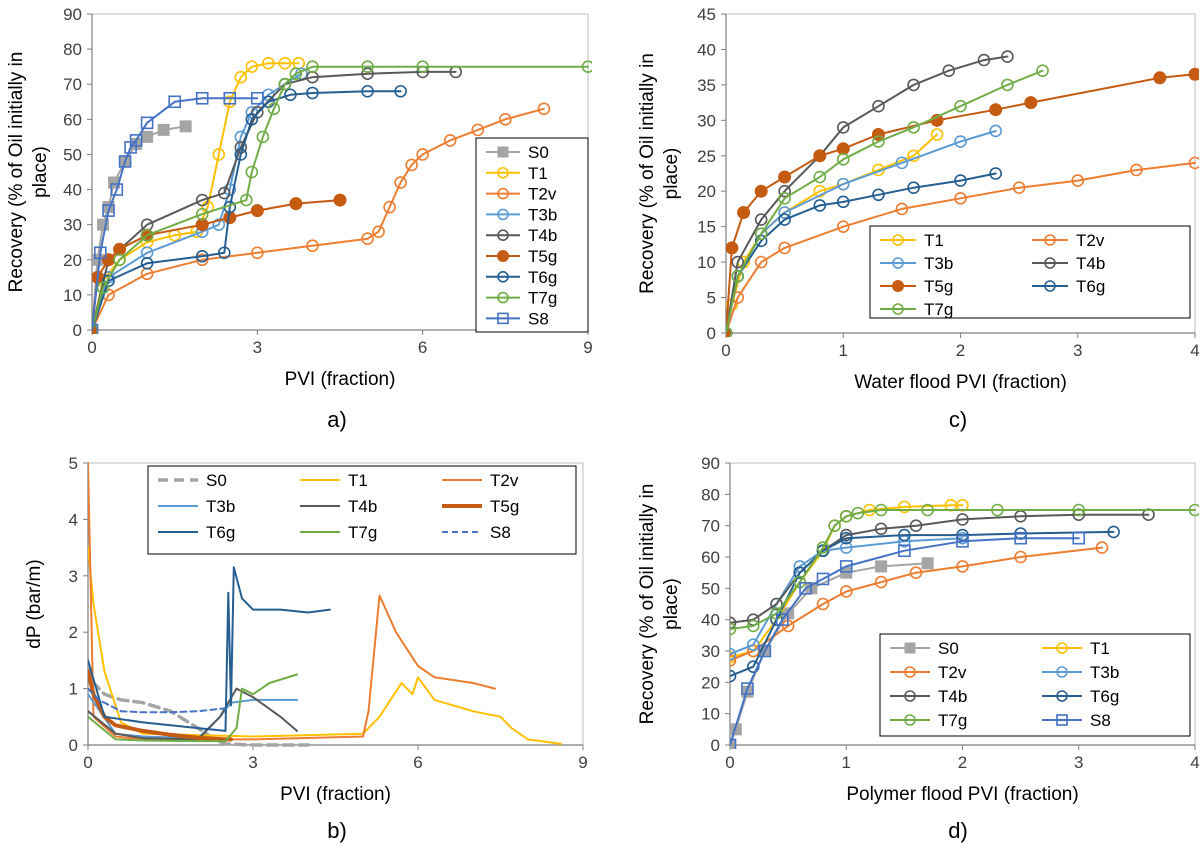  What do you see at coordinates (517, 152) in the screenshot?
I see `legend-item-s0: S0` at bounding box center [517, 152].